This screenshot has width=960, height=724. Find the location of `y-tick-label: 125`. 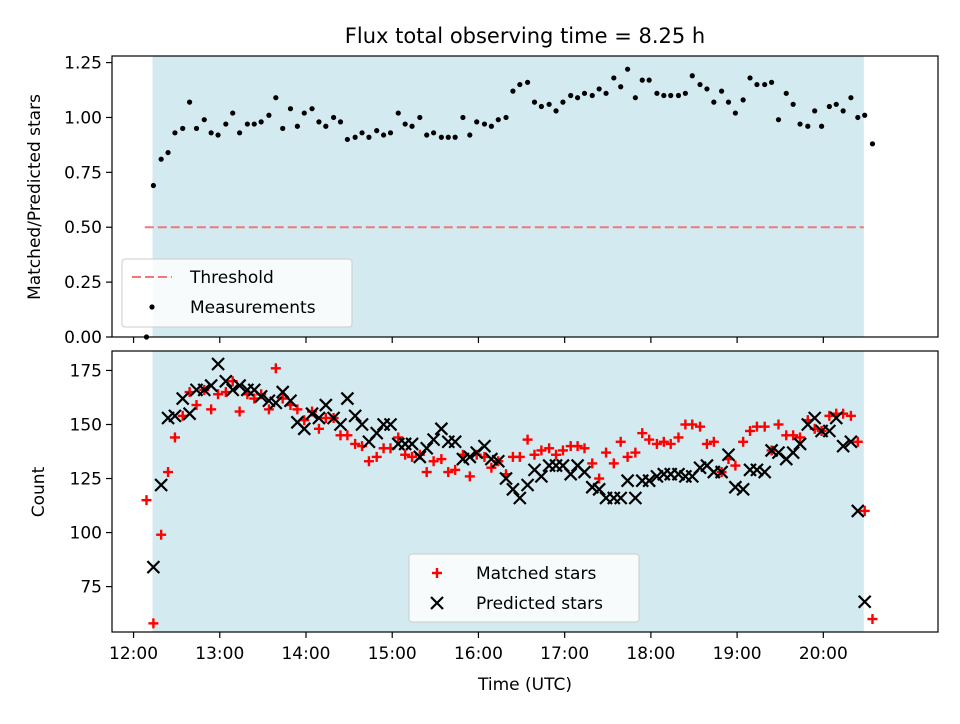

y-tick-label: 125 is located at coordinates (86, 480).